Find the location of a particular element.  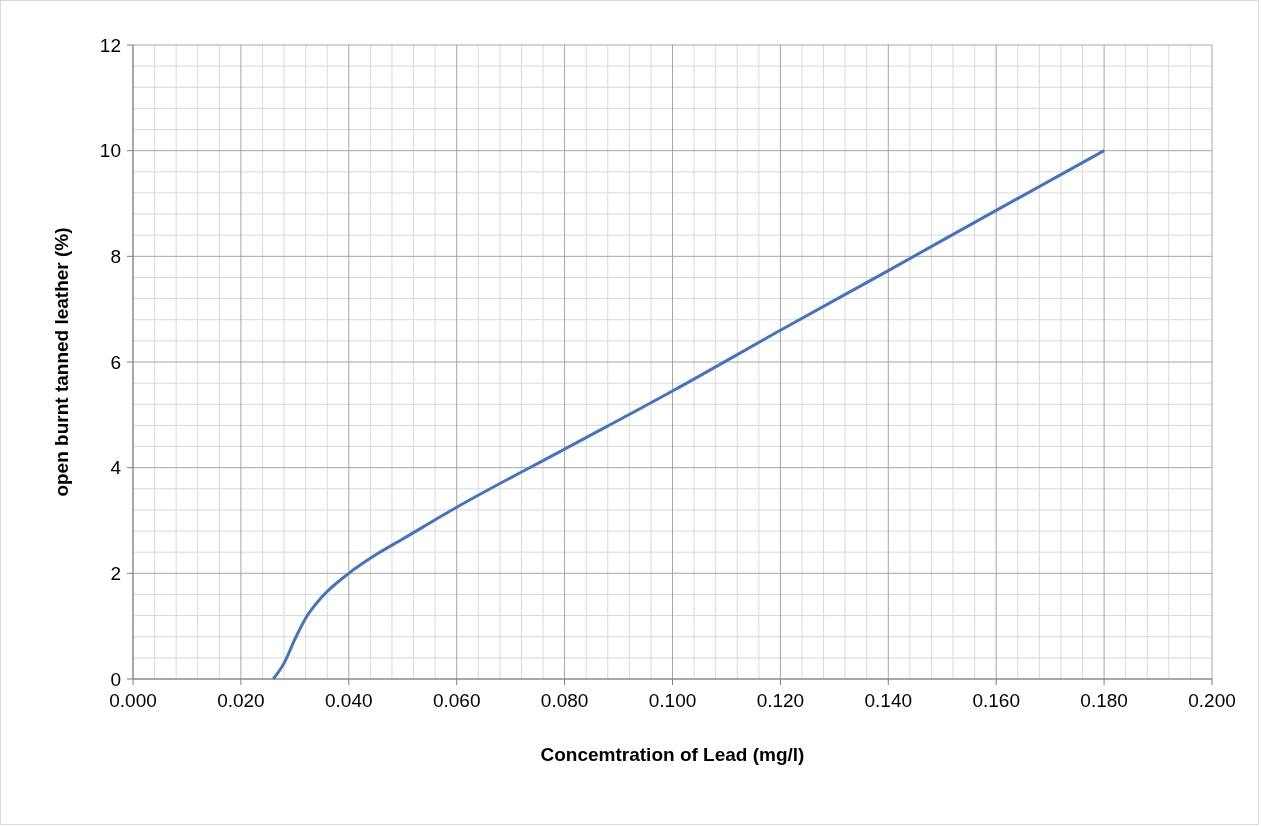

x-tick-label: 0.140 is located at coordinates (888, 700).